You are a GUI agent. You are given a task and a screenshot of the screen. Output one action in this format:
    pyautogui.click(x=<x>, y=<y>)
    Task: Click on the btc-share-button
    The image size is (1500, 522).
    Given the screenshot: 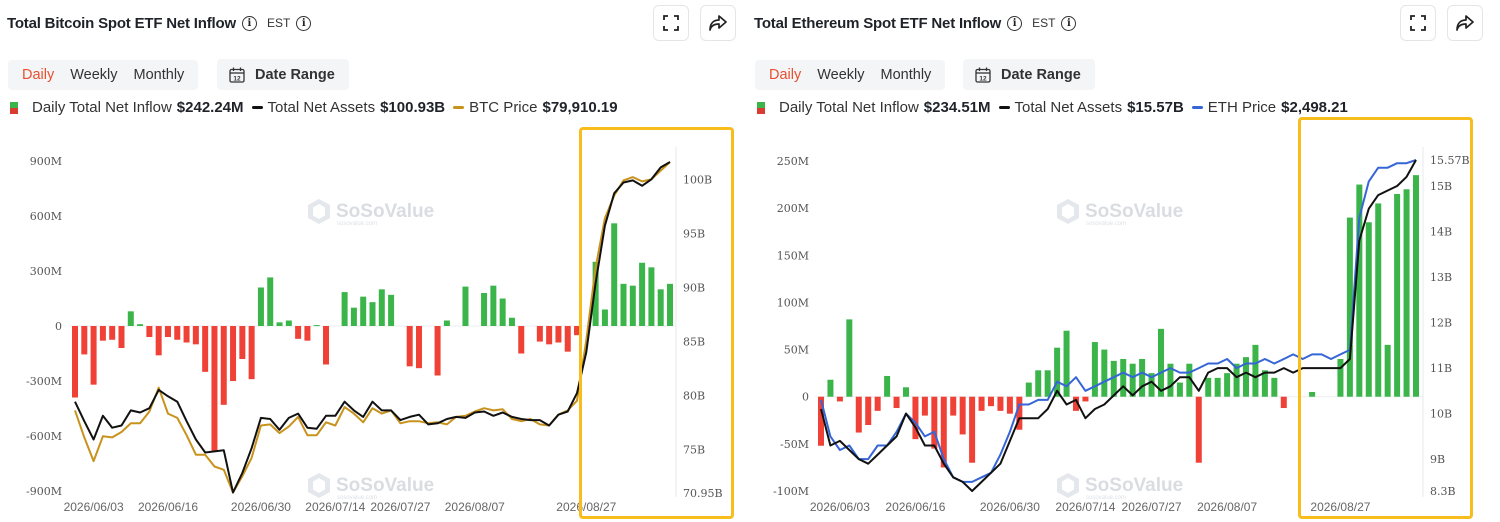 What is the action you would take?
    pyautogui.click(x=718, y=23)
    